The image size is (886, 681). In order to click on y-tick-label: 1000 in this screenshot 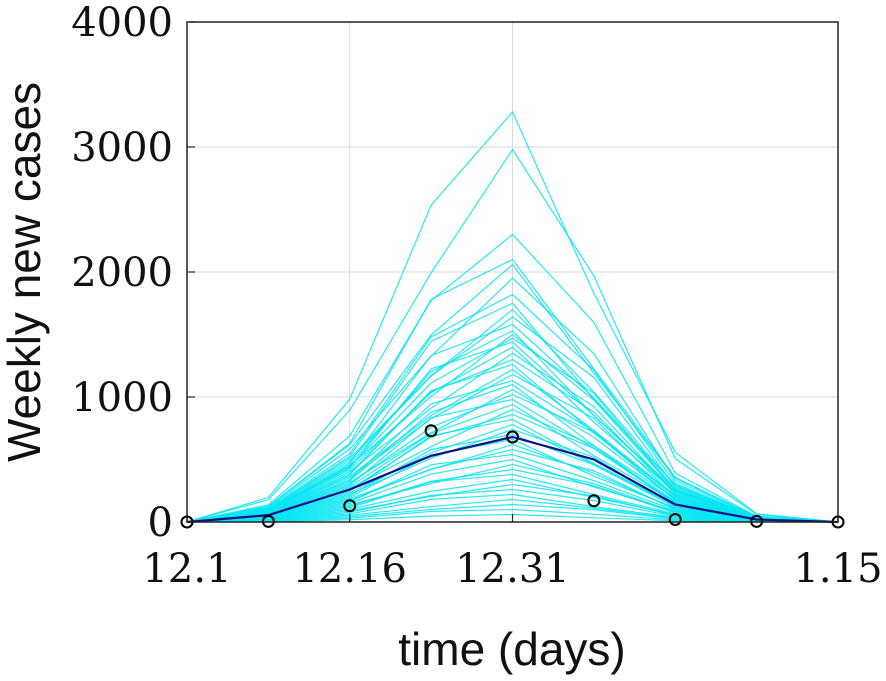, I will do `click(122, 398)`.